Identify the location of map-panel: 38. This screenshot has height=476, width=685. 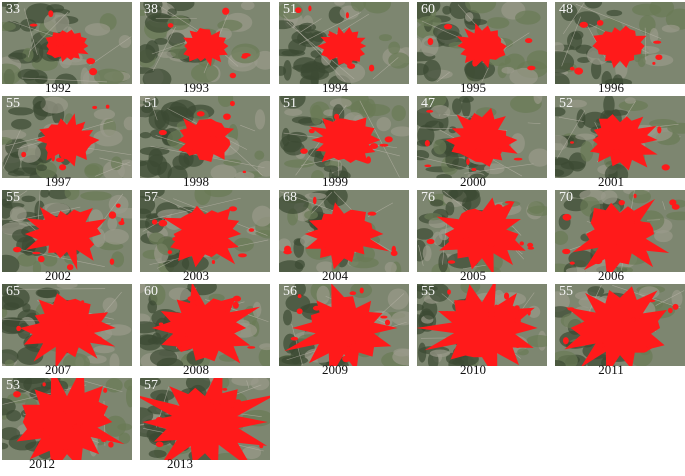
(201, 45).